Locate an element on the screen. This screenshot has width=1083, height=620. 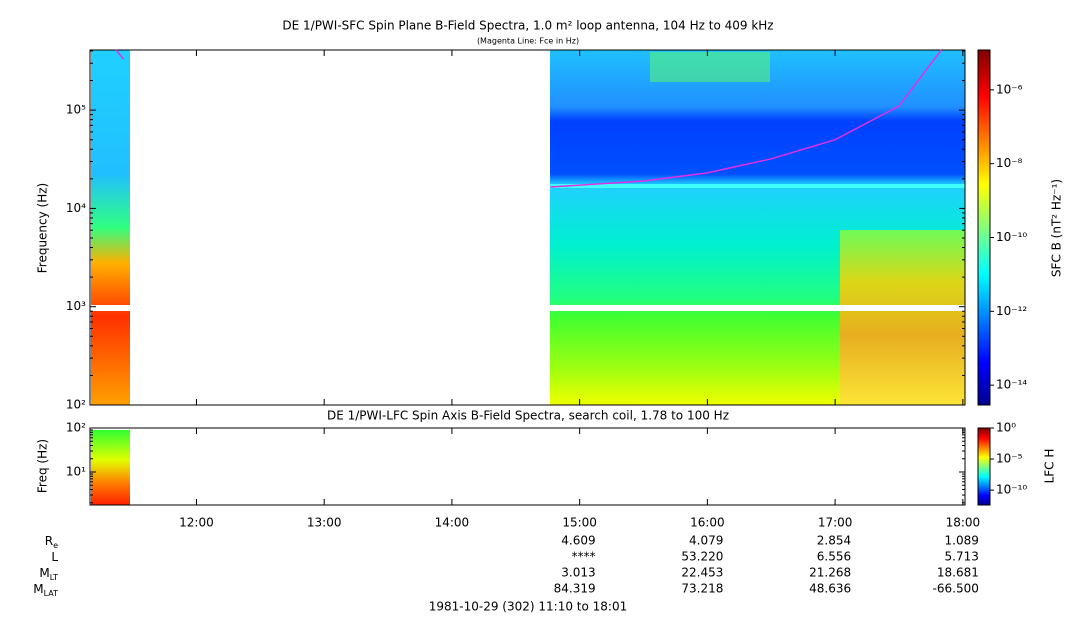
ephemeris-value: 21.268 is located at coordinates (830, 573).